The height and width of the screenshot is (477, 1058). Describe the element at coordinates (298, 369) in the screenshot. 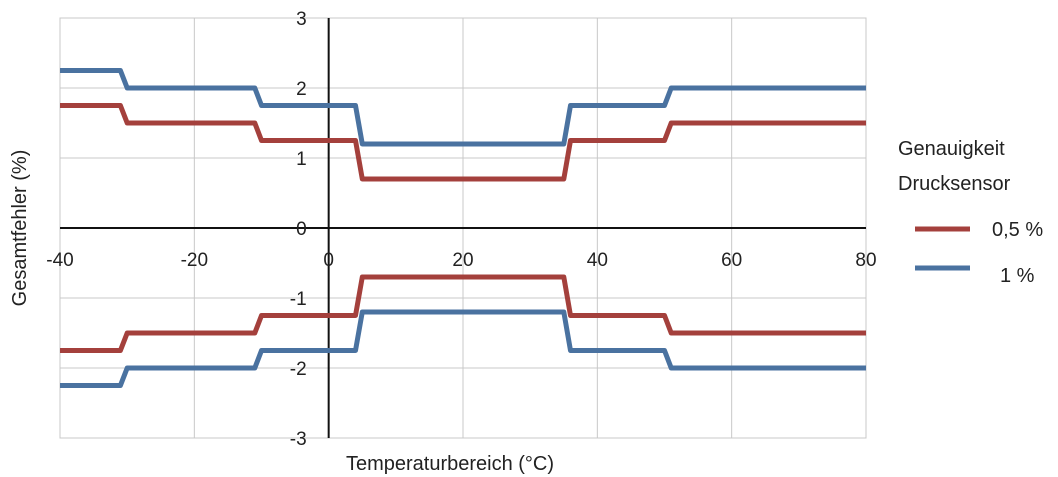

I see `y-tick-label: -2` at that location.